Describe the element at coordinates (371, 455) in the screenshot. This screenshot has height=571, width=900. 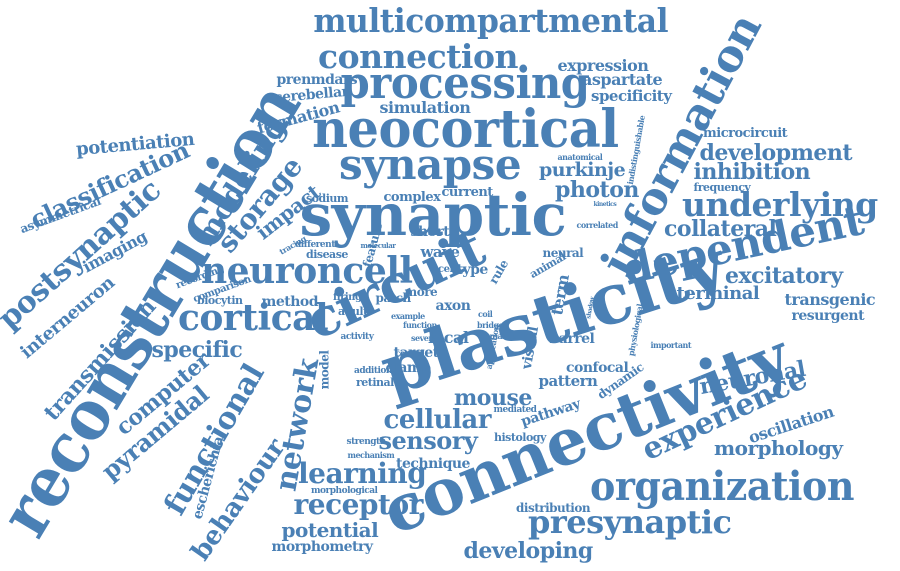
I see `word-mechanism: mechanism` at that location.